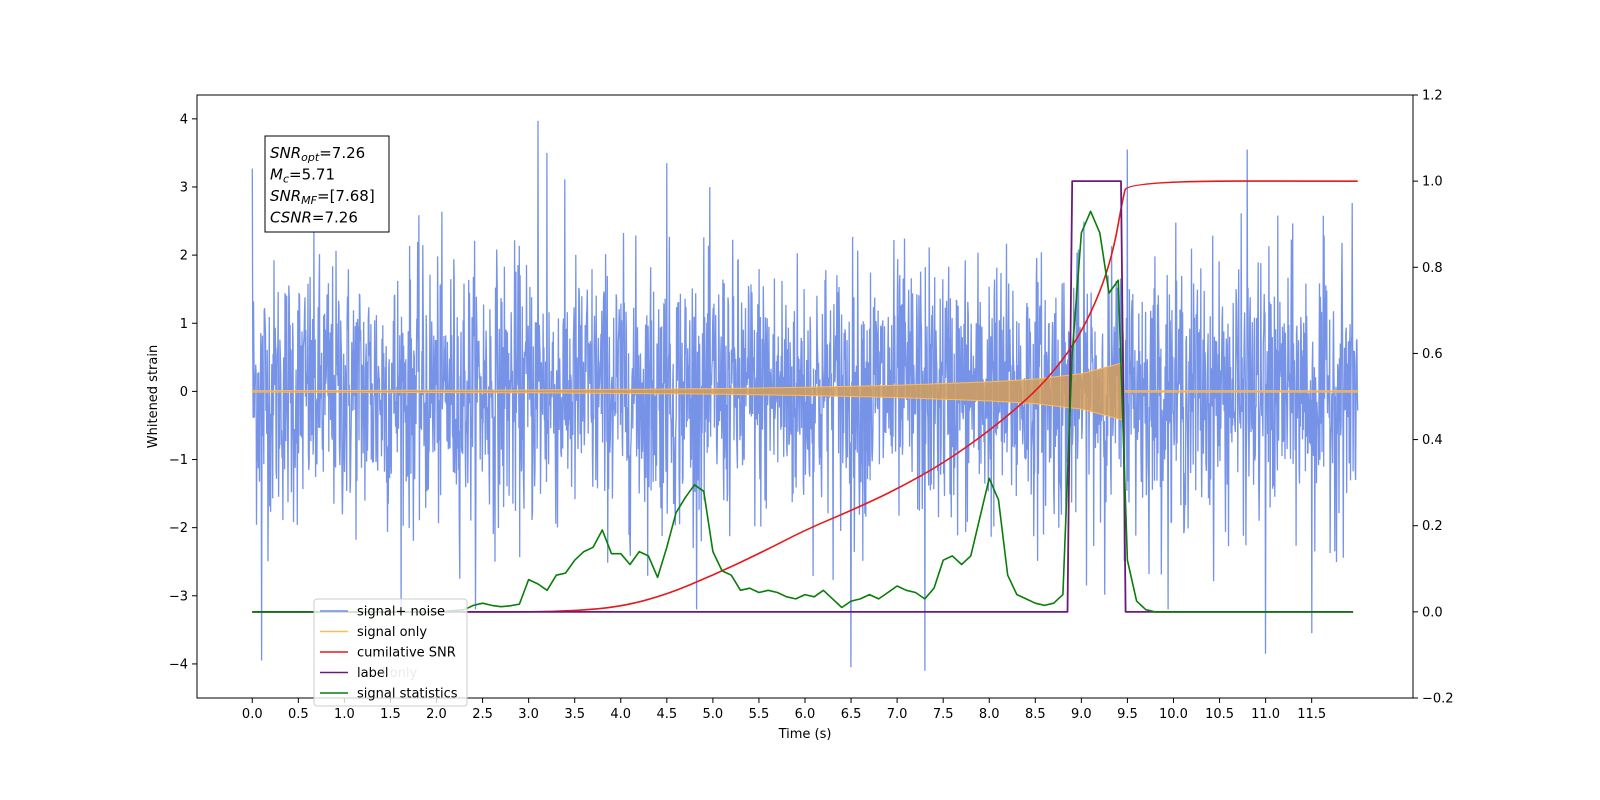  Describe the element at coordinates (1432, 96) in the screenshot. I see `y2-tick-label: 1.2` at that location.